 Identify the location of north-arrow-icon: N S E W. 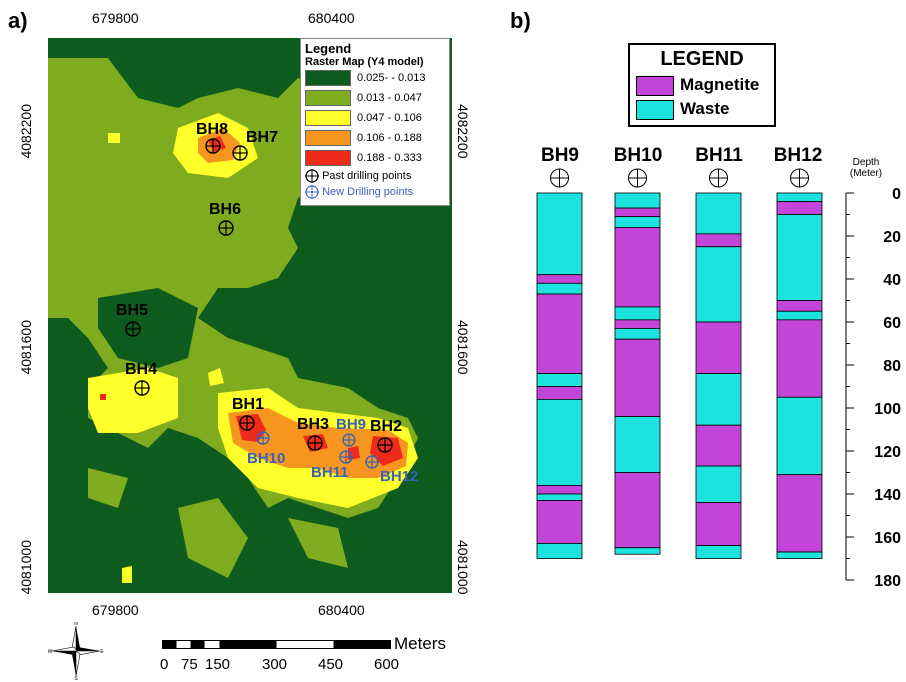
(76, 651).